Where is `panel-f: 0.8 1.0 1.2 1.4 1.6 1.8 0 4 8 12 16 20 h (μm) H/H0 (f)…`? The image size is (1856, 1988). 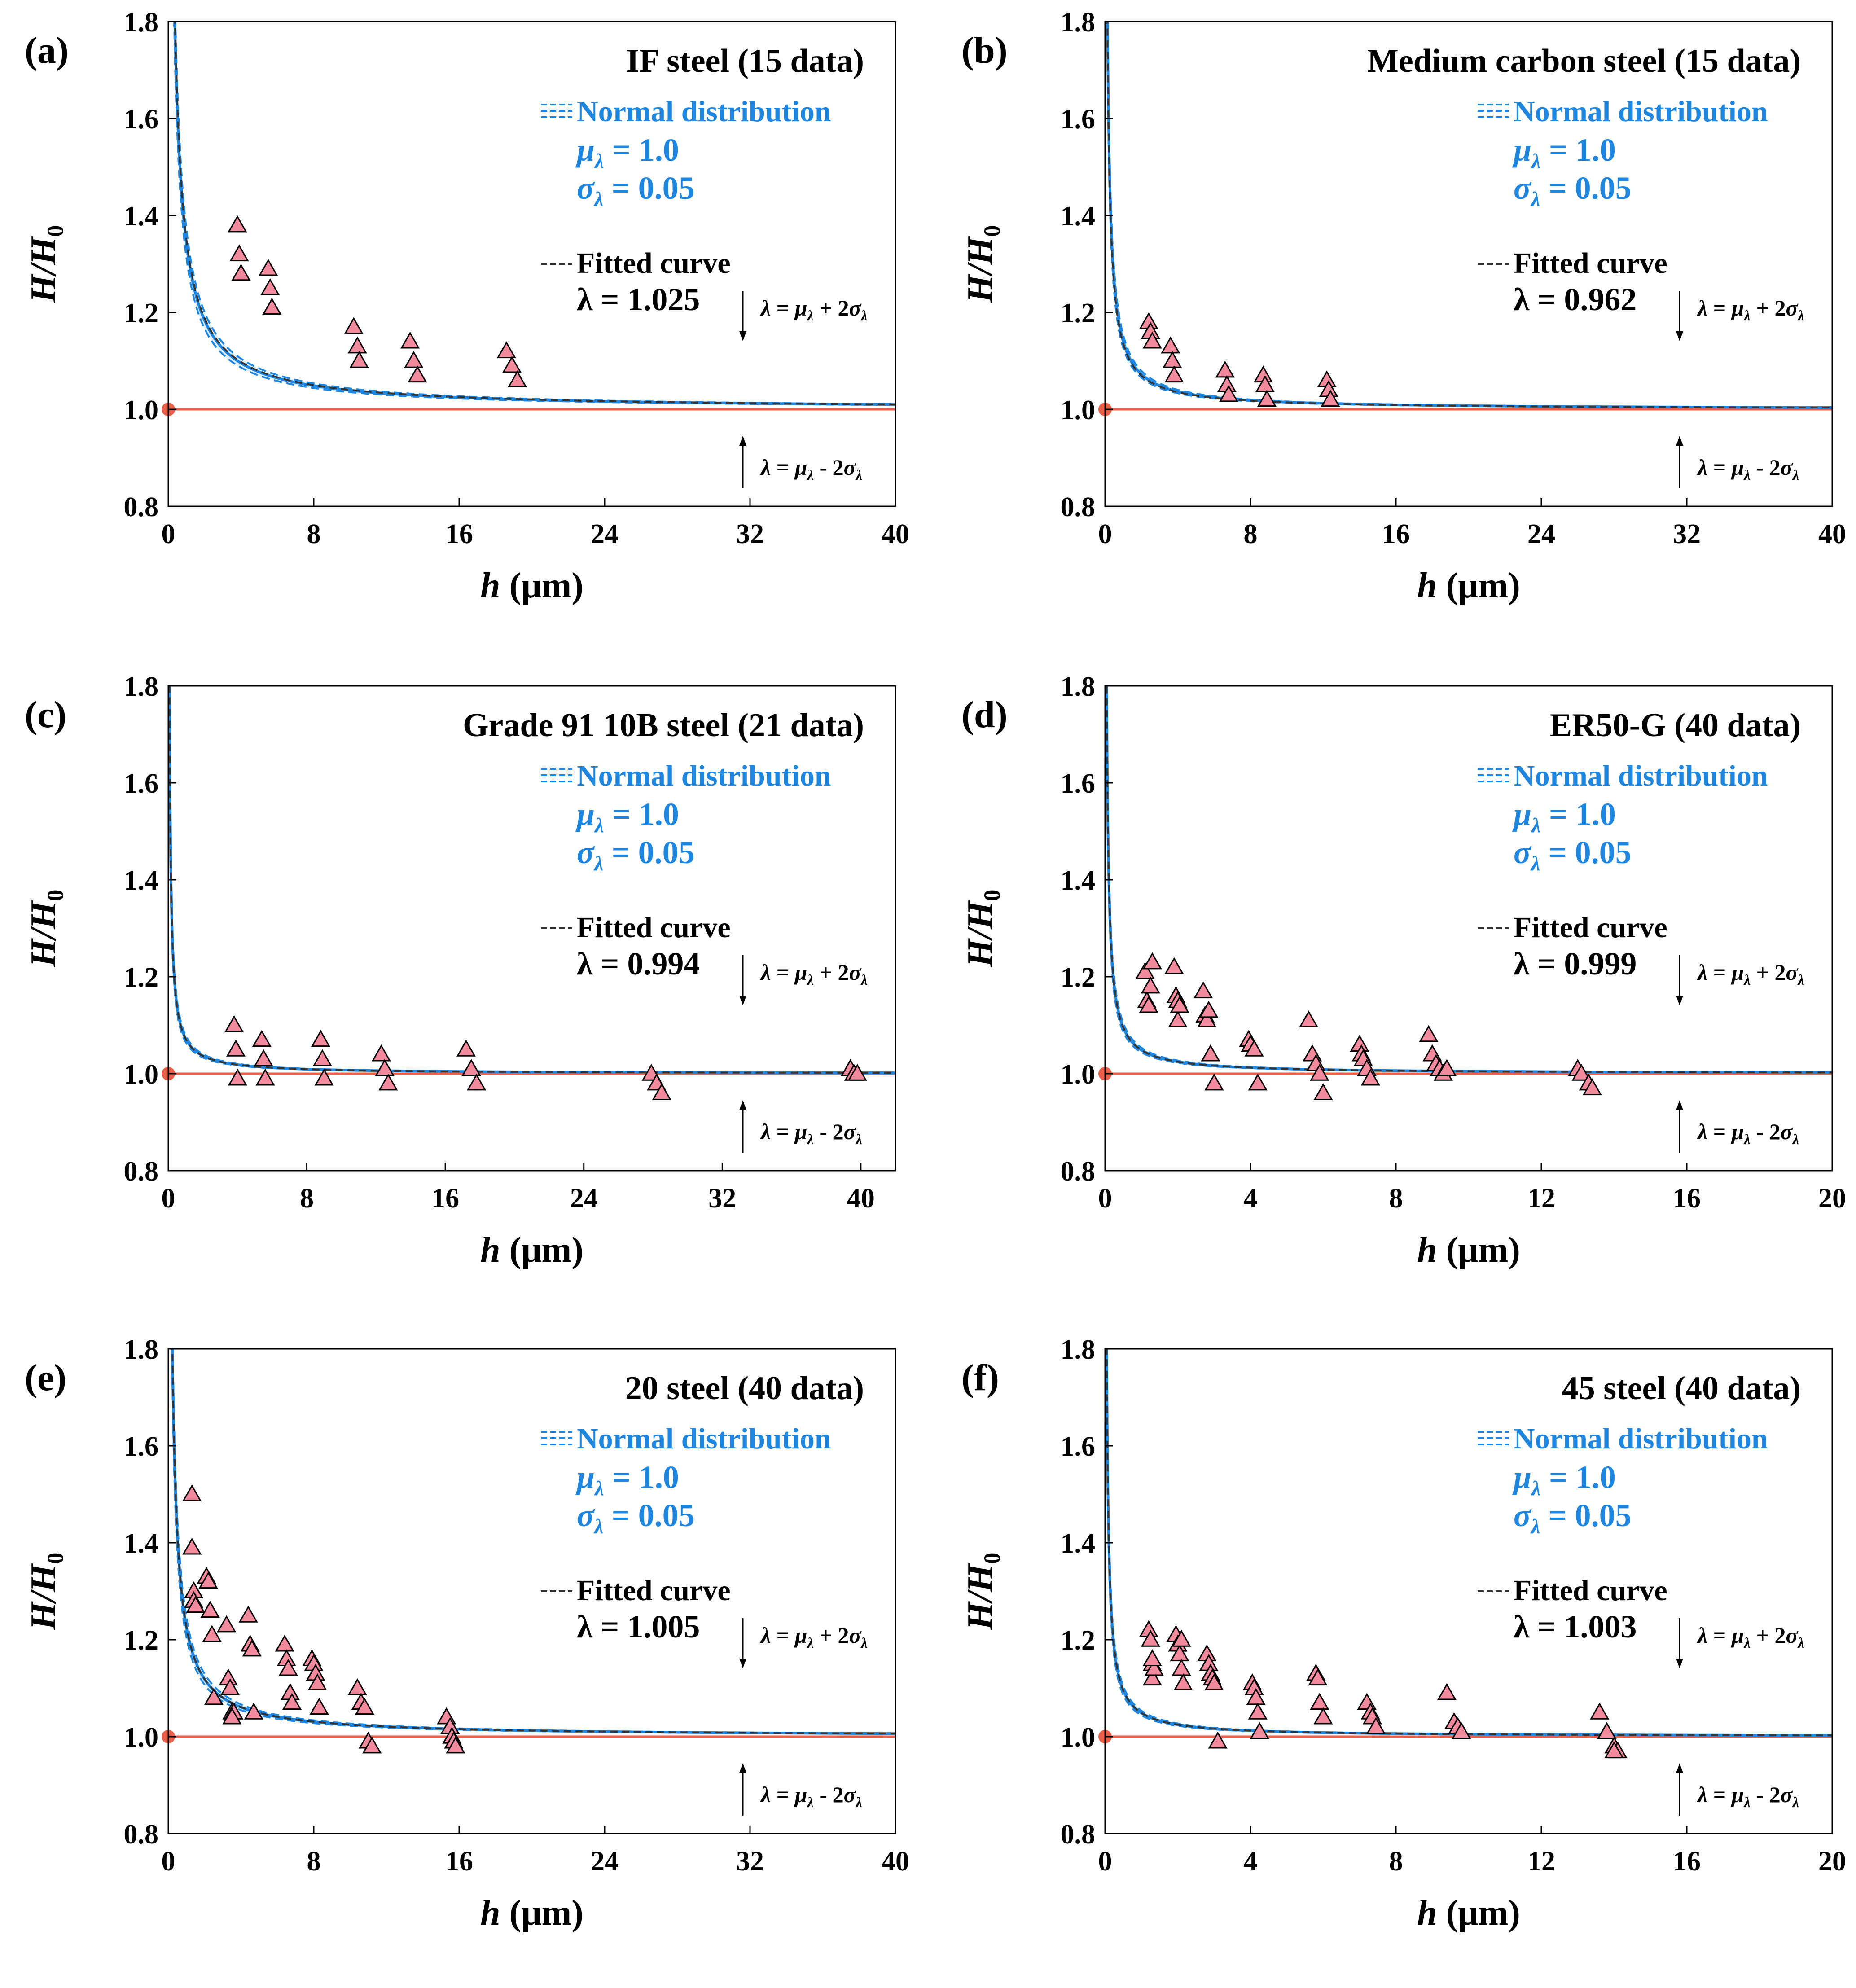
panel-f: 0.8 1.0 1.2 1.4 1.6 1.8 0 4 8 12 16 20 h (μm) H/H0 (f)… is located at coordinates (1403, 1633).